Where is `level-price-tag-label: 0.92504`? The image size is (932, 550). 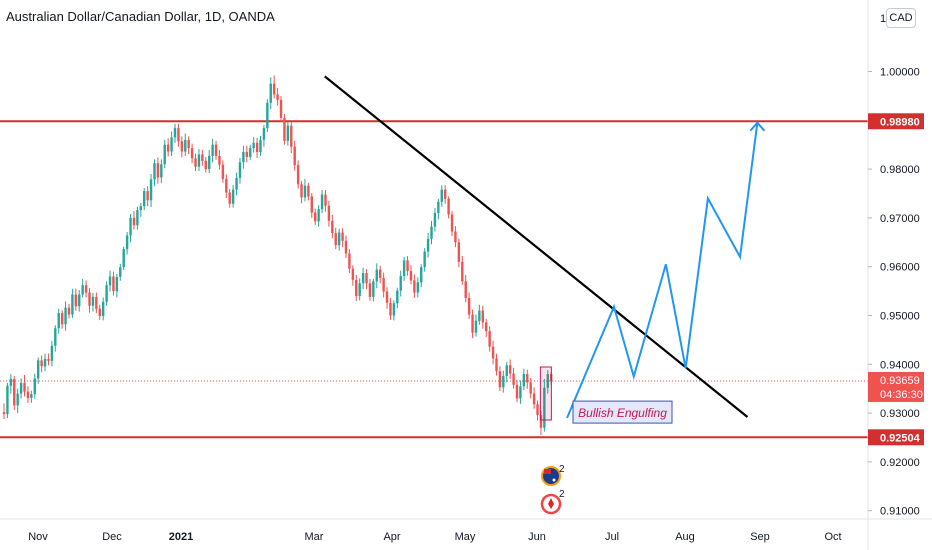 level-price-tag-label: 0.92504 is located at coordinates (900, 438).